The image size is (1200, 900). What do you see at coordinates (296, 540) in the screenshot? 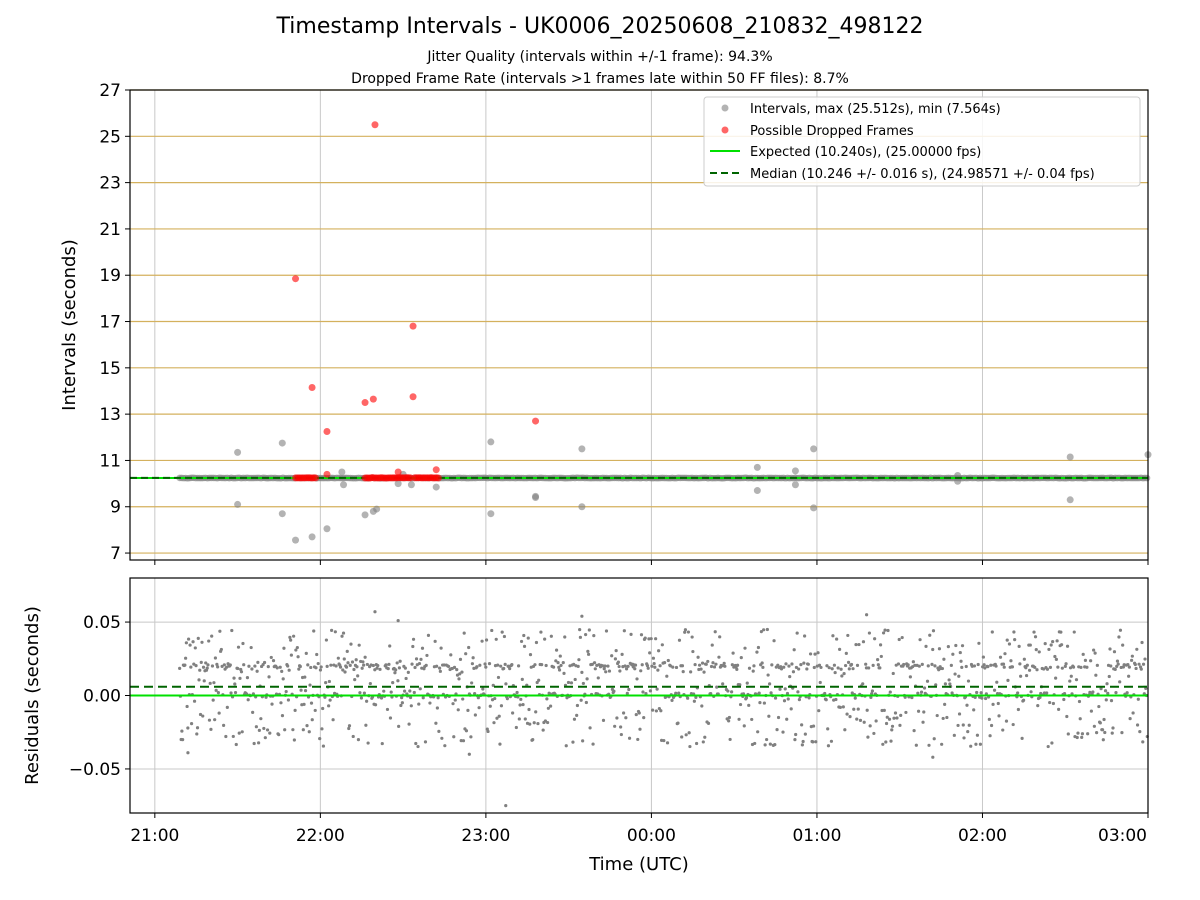
I see `interval-point` at bounding box center [296, 540].